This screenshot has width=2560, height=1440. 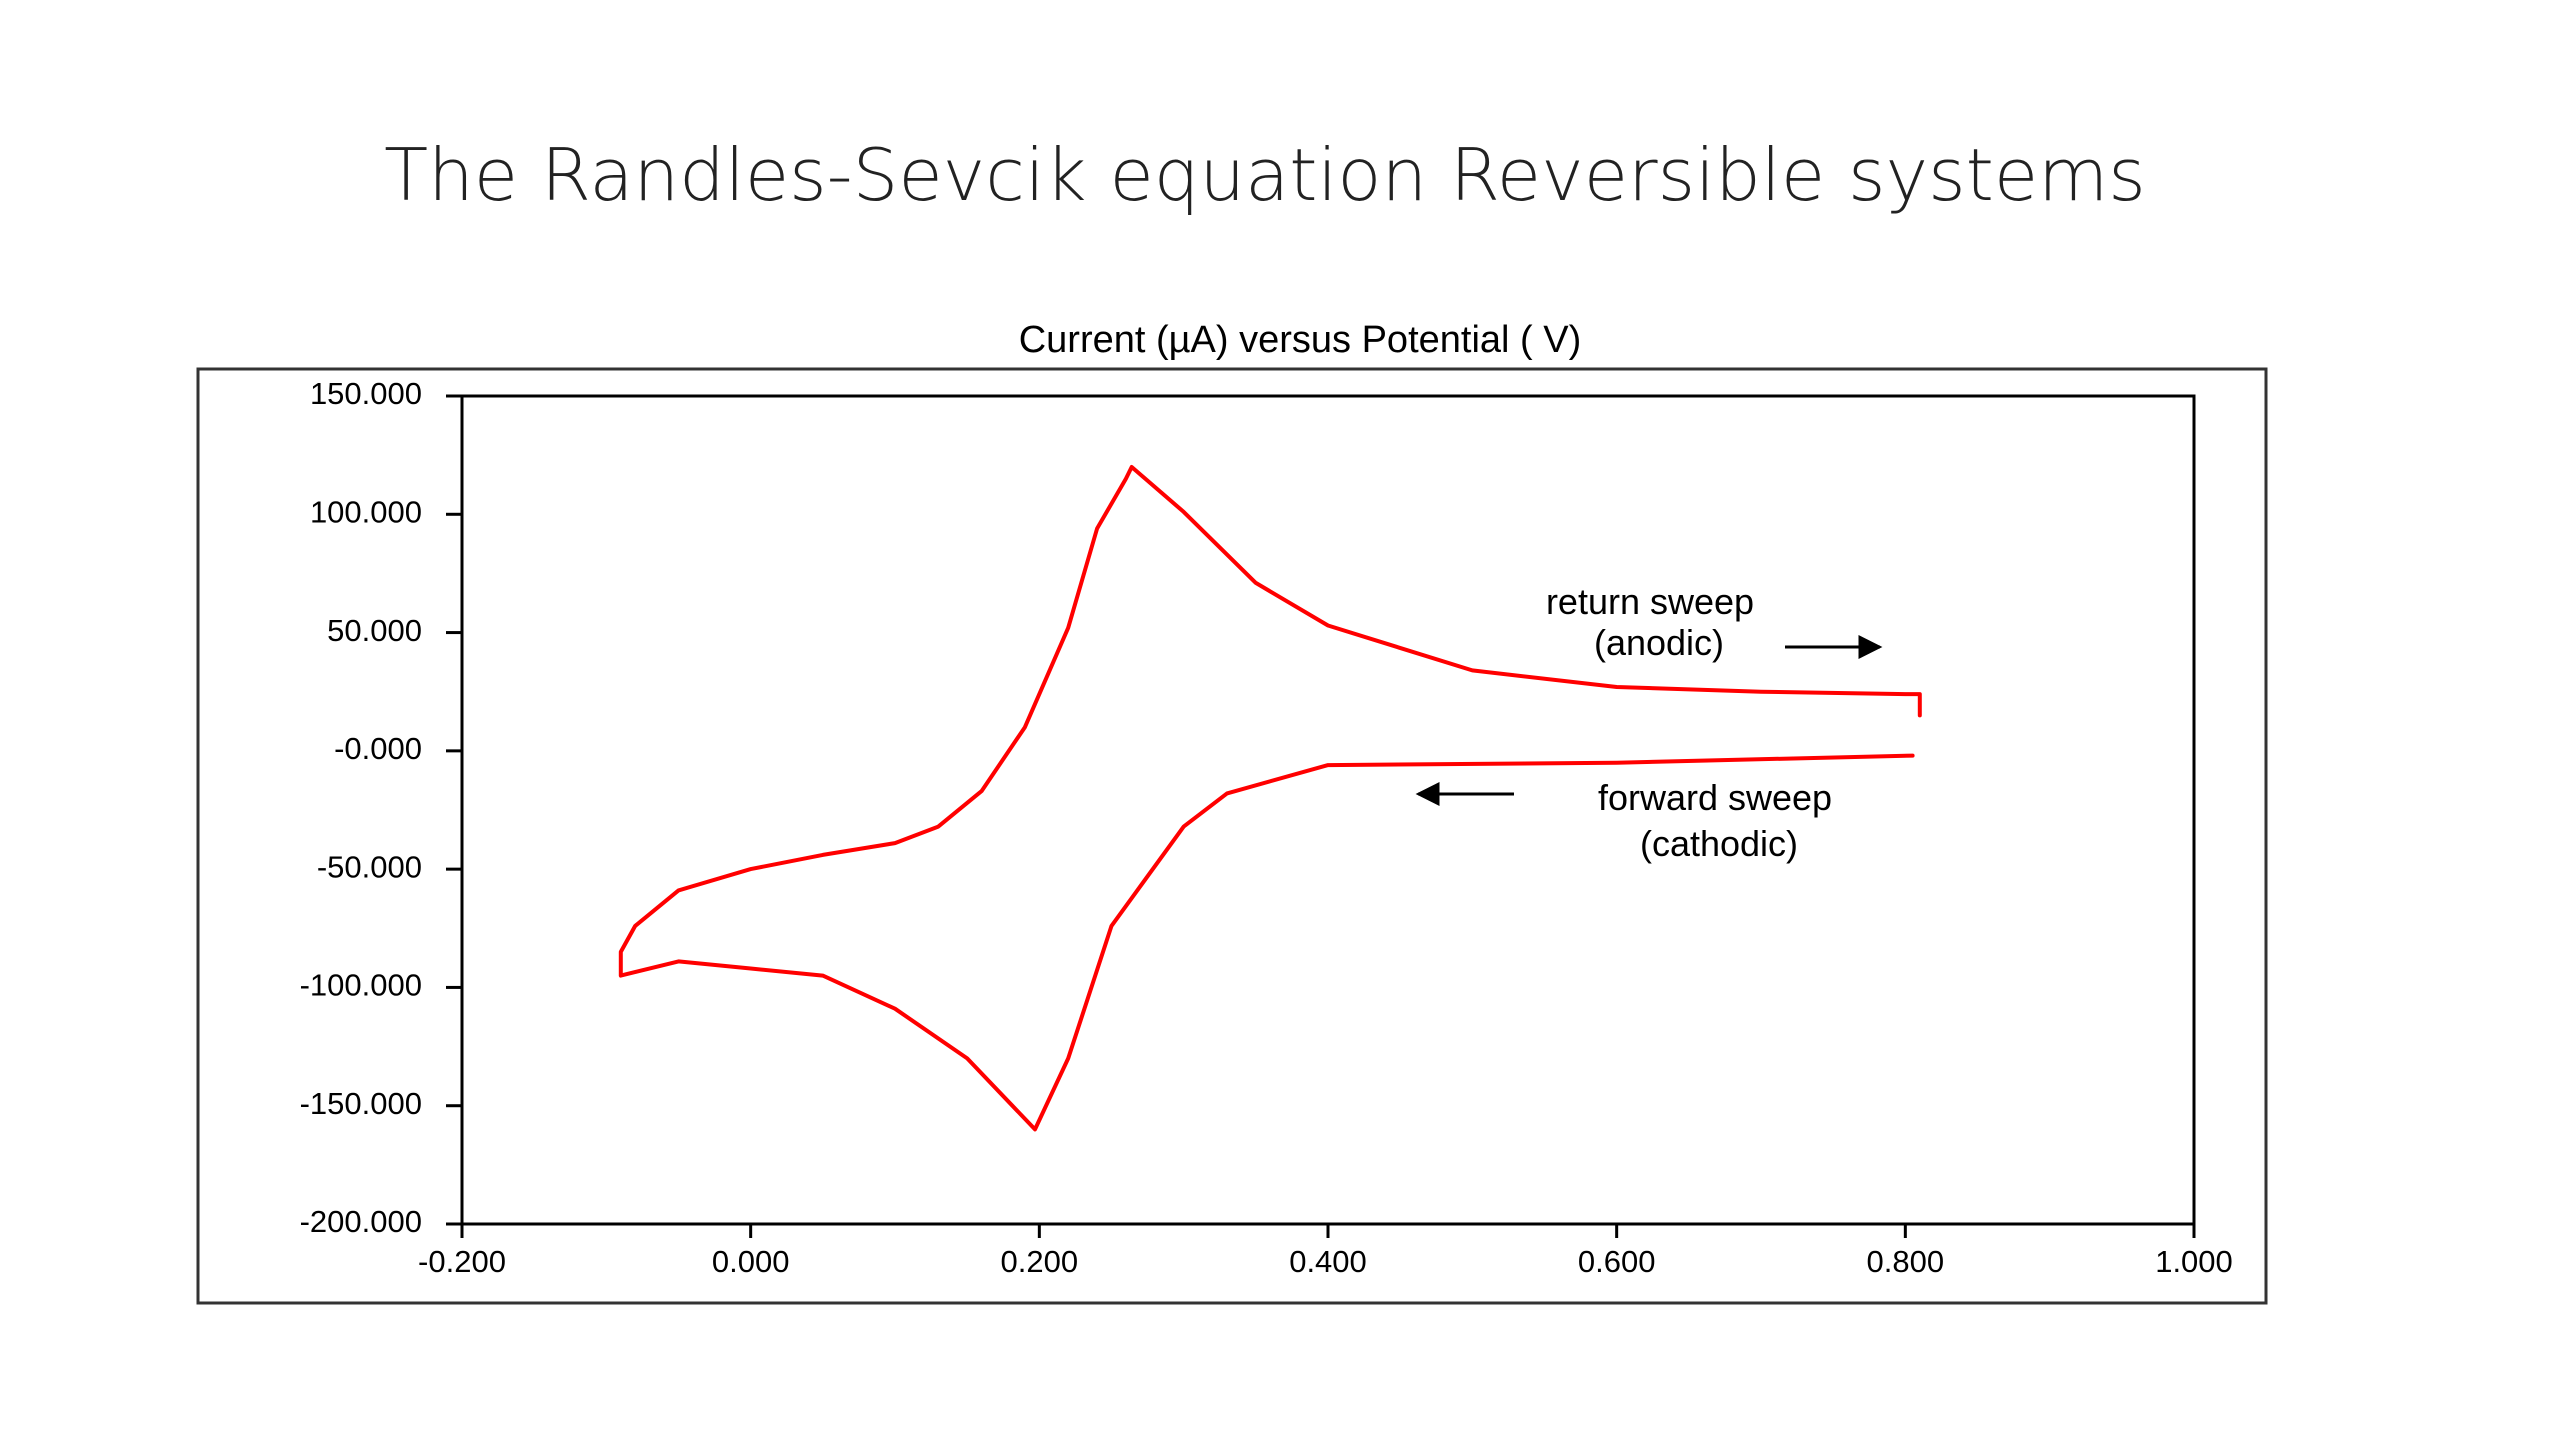 I want to click on y-tick-label: 100.000, so click(x=366, y=511).